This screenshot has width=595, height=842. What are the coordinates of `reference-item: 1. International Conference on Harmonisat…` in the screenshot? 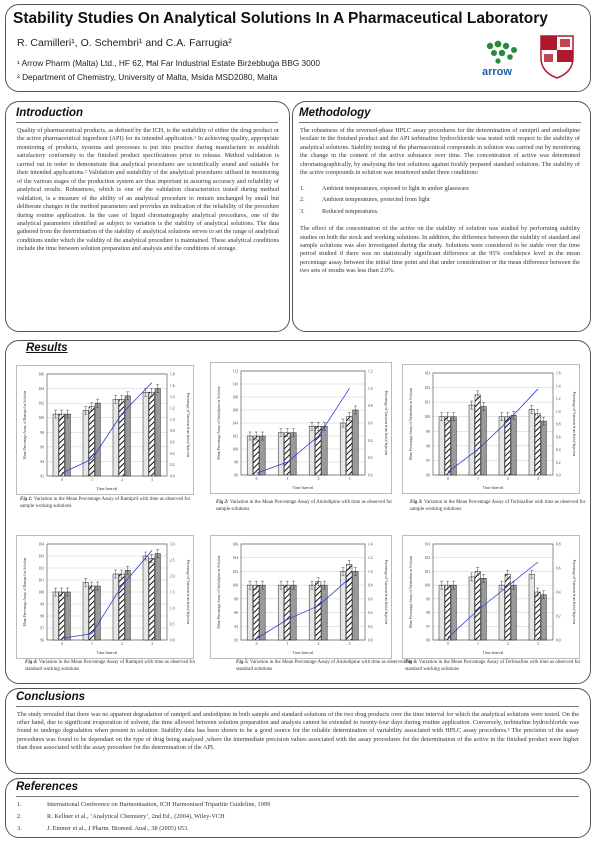 It's located at (144, 804).